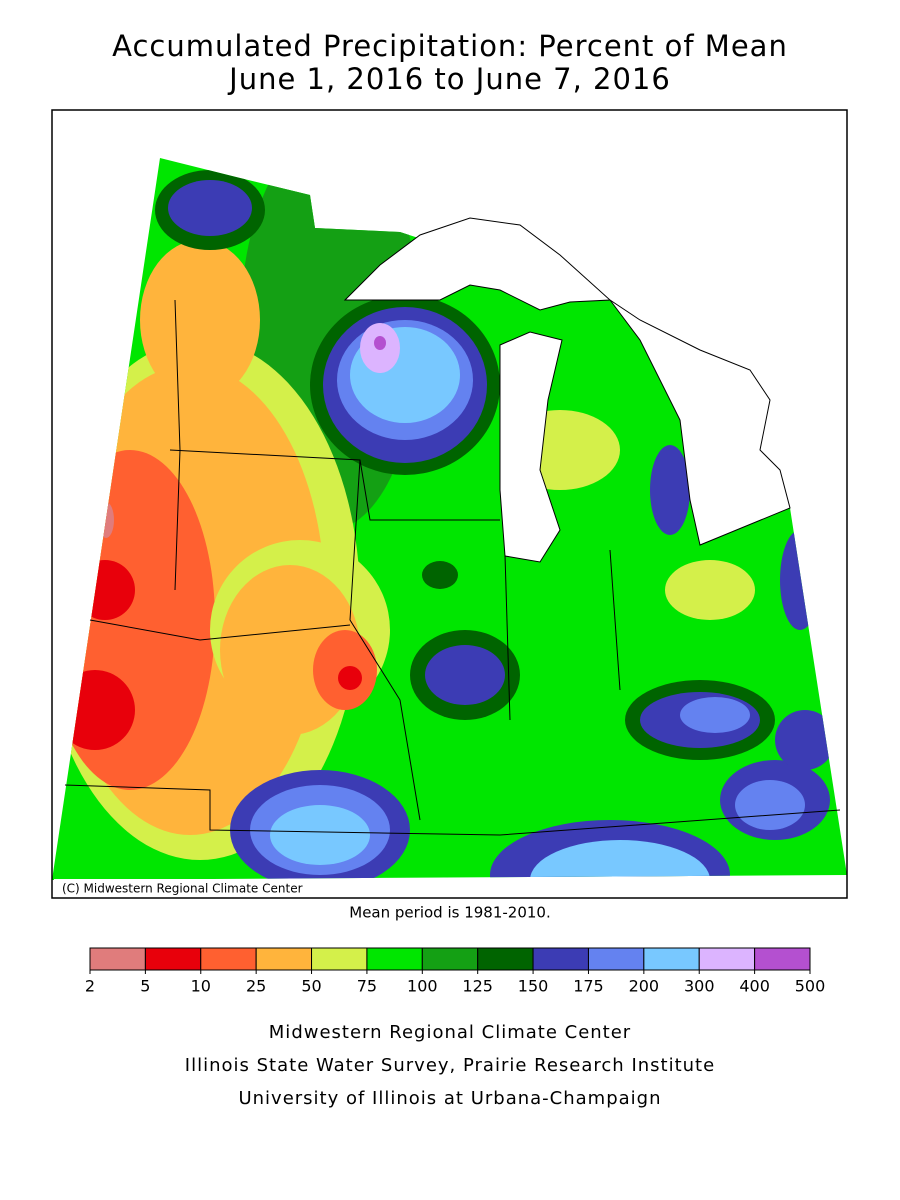 The image size is (900, 1200). What do you see at coordinates (145, 986) in the screenshot?
I see `legend-label: 5` at bounding box center [145, 986].